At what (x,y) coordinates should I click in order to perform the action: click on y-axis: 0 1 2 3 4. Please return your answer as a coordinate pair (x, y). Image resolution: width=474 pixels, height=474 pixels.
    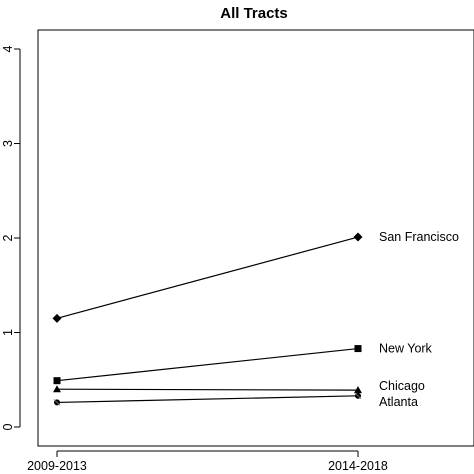
    Looking at the image, I should click on (11, 237).